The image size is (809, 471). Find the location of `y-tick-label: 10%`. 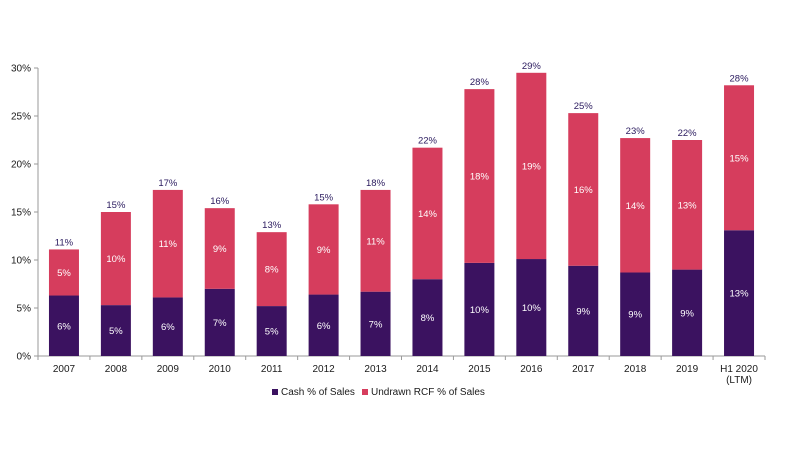

y-tick-label: 10% is located at coordinates (21, 261).